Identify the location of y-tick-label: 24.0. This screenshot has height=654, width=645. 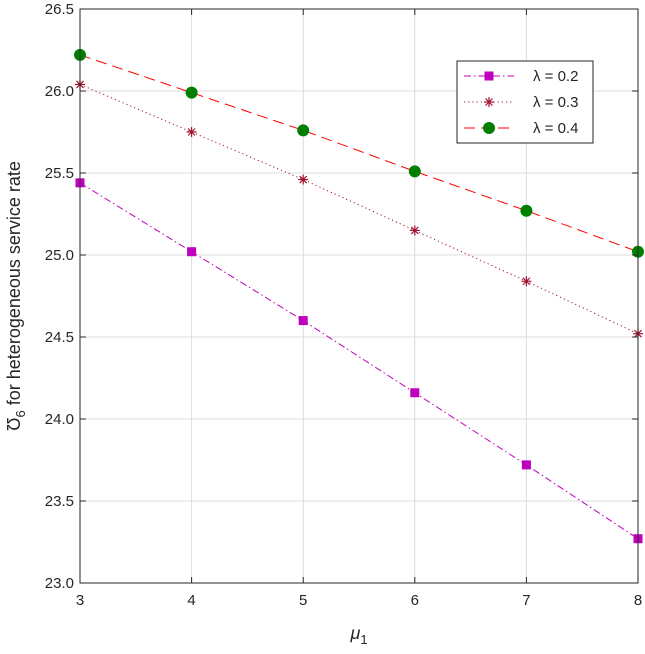
(59, 419).